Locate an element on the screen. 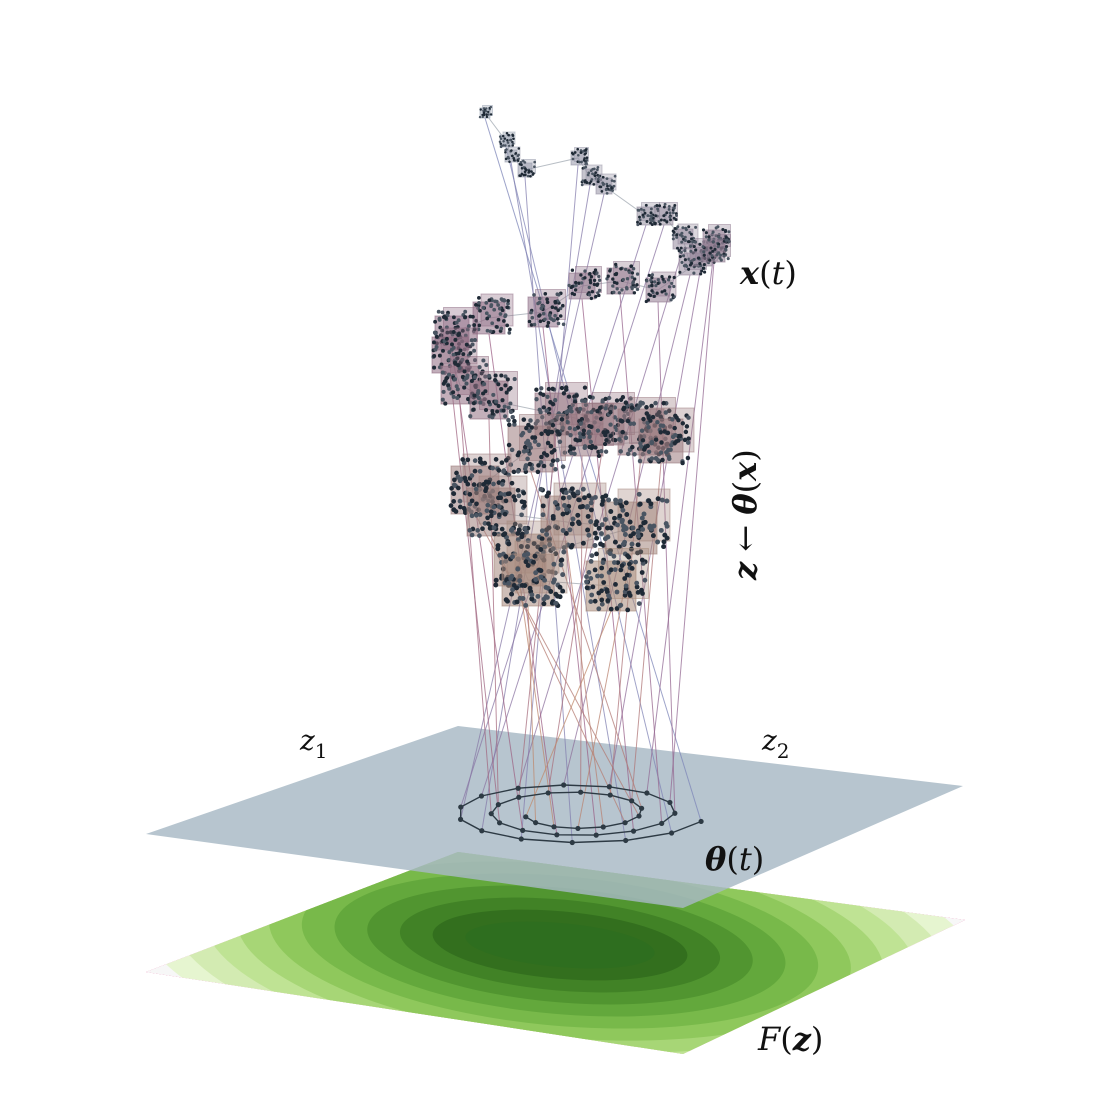 Image resolution: width=1094 pixels, height=1094 pixels. label-f-of-z: F(z) is located at coordinates (790, 1039).